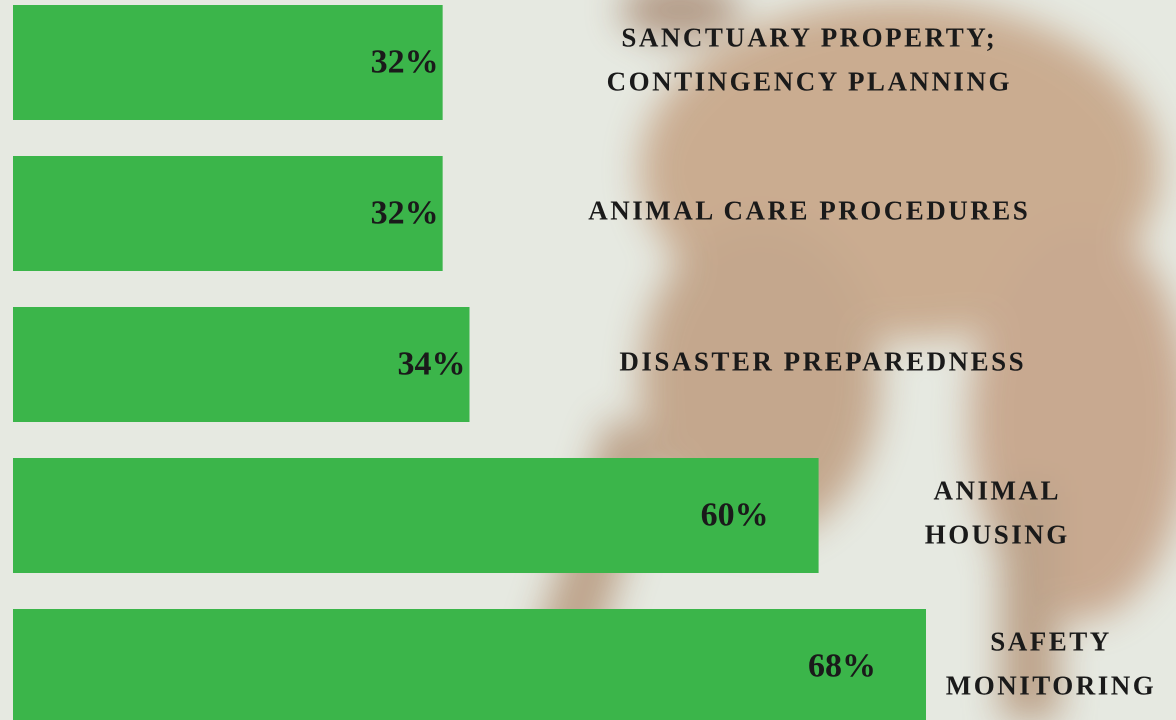  I want to click on category-label: DISASTER PREPAREDNESS, so click(822, 362).